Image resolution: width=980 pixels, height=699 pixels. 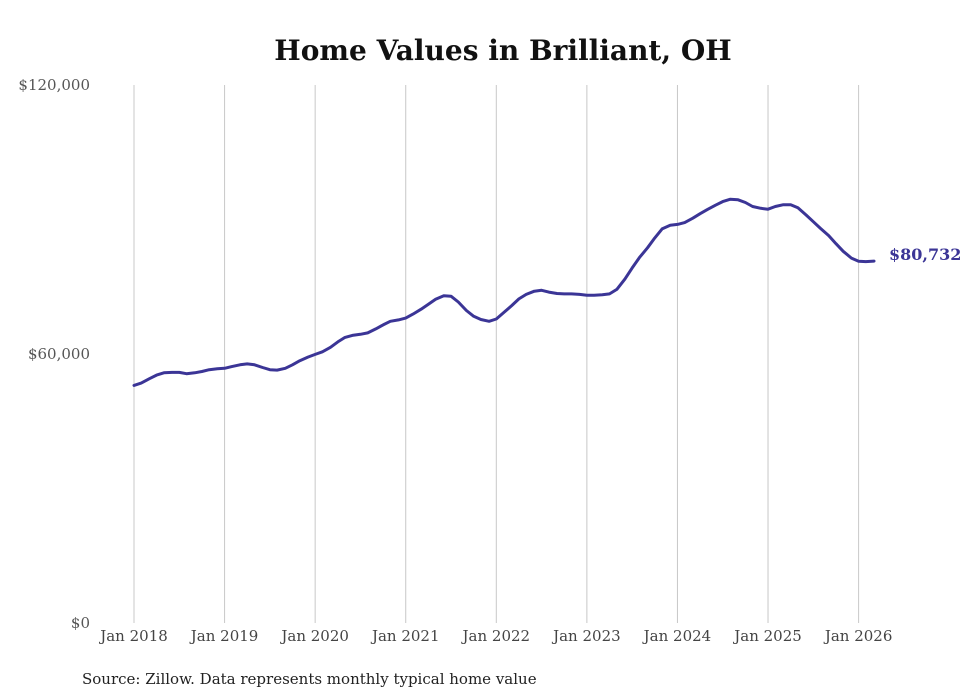 I want to click on chart-title: Home Values in Brilliant, OH, so click(x=502, y=50).